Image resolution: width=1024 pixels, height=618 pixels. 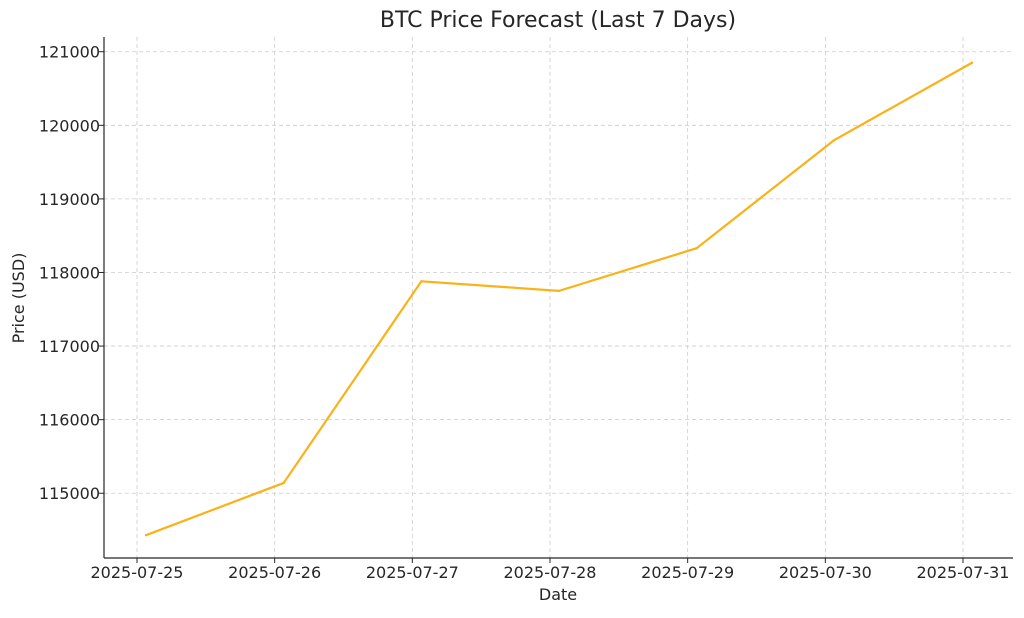 I want to click on y-tick-label: 115000, so click(x=69, y=493).